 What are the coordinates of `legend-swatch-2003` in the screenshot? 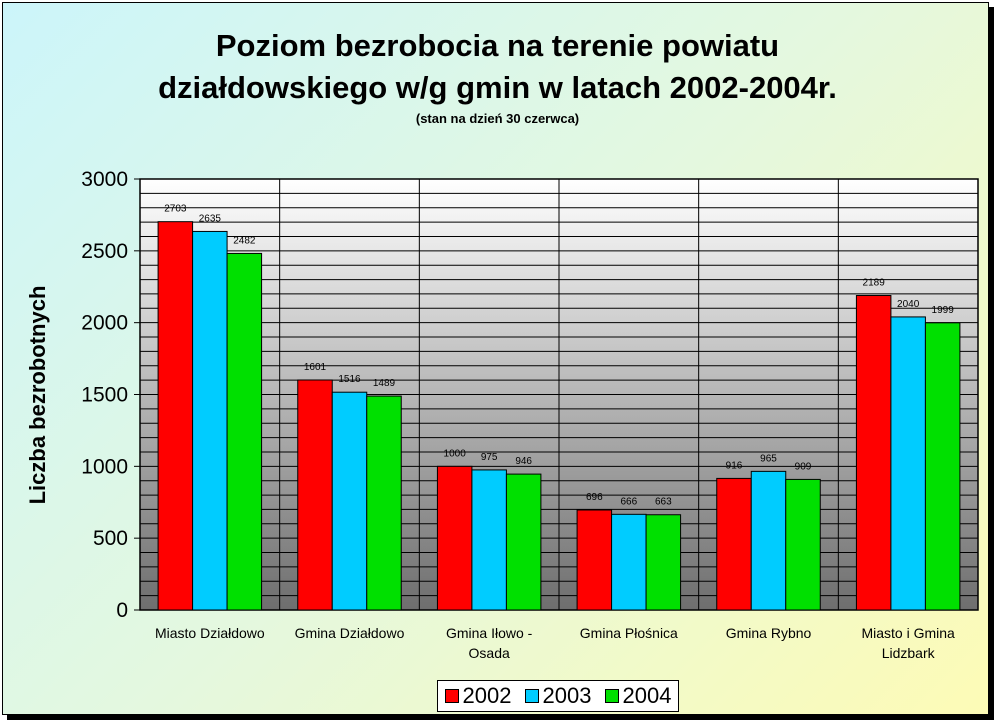 It's located at (531, 696).